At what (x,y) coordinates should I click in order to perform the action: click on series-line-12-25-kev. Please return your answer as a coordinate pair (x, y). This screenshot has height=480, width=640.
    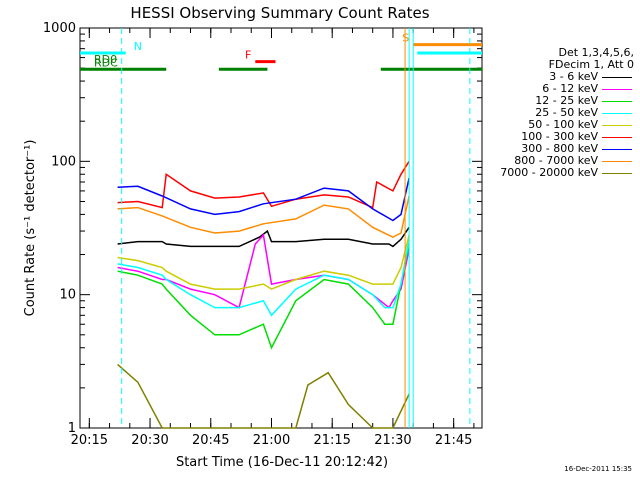
    Looking at the image, I should click on (263, 296).